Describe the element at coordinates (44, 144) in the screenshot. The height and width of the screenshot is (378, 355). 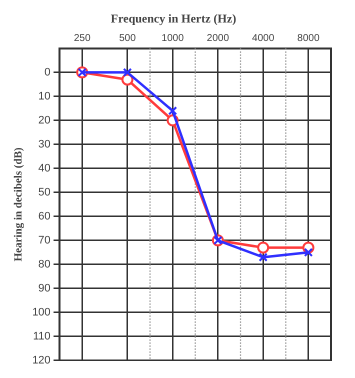
I see `y-tick-label: 30` at that location.